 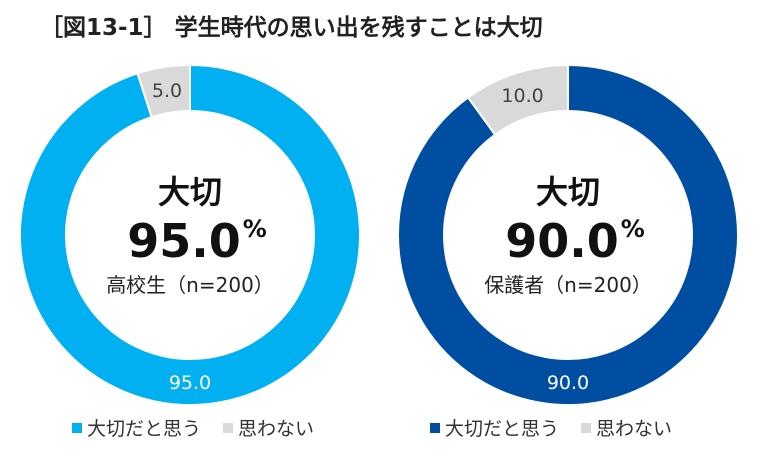 I want to click on center-value: 95.0, so click(x=184, y=241).